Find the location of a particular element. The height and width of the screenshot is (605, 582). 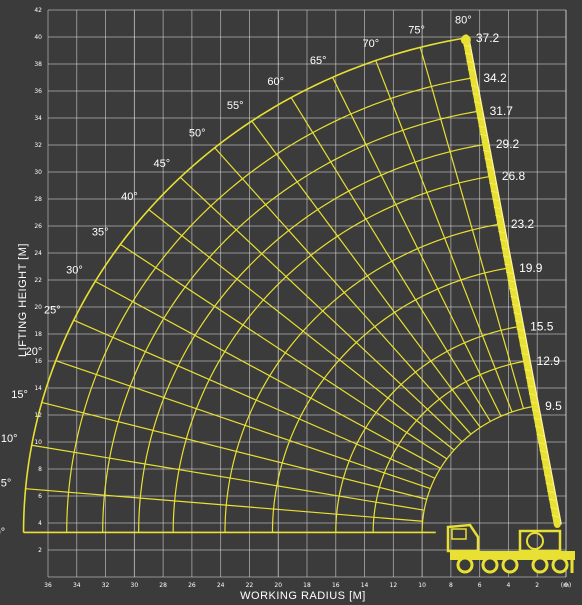

x-tick-label: 16 is located at coordinates (336, 585).